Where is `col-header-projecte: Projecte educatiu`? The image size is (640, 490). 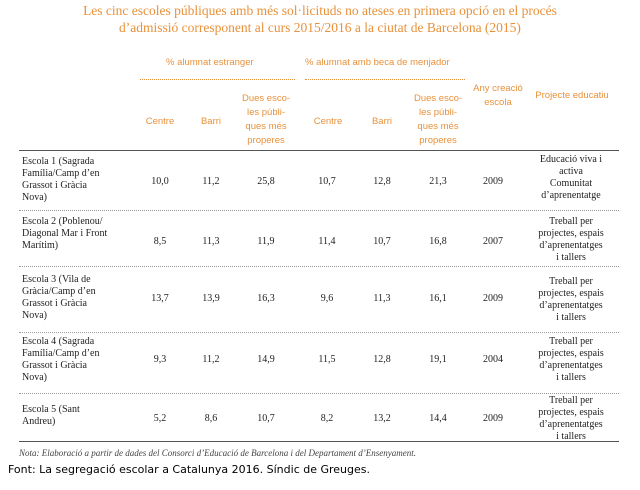
col-header-projecte: Projecte educatiu is located at coordinates (572, 95).